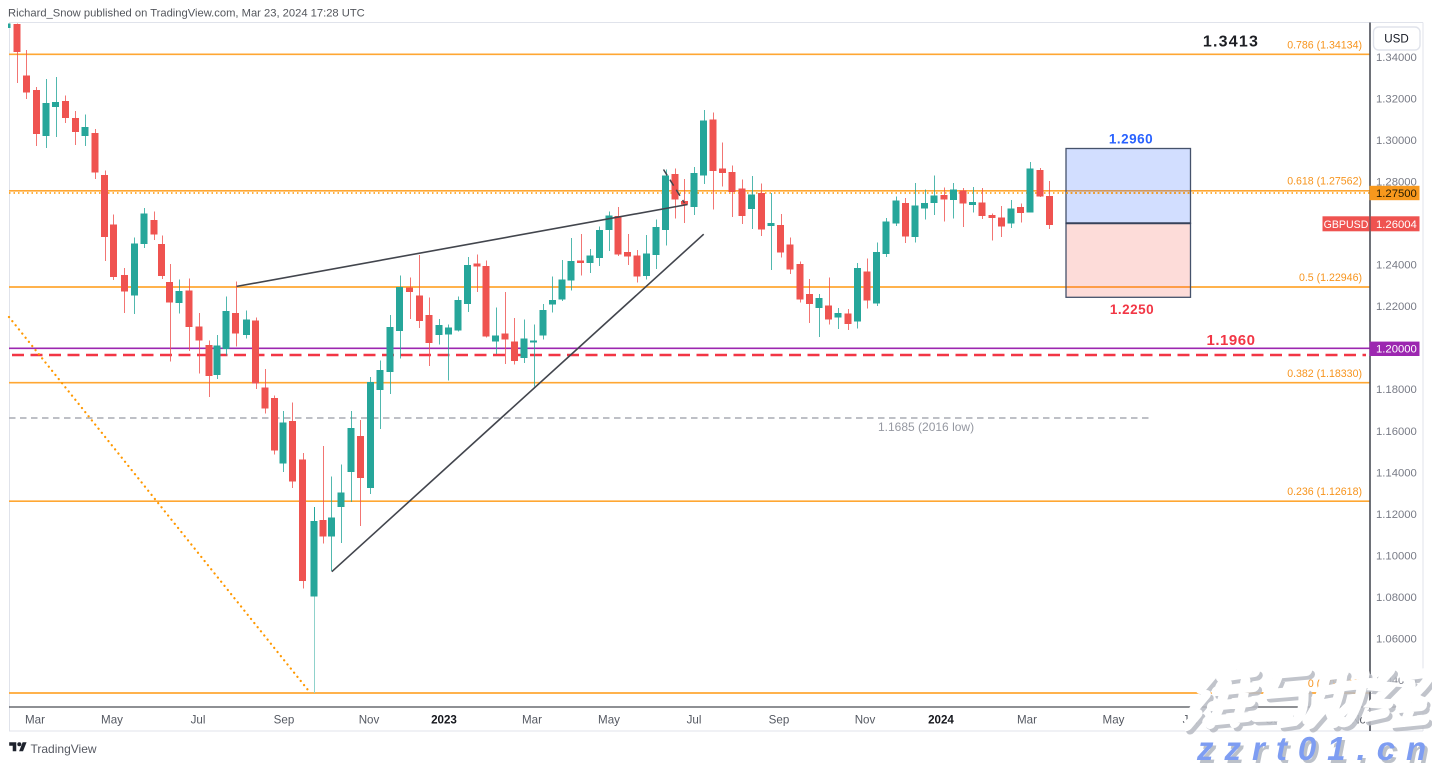 Image resolution: width=1432 pixels, height=763 pixels. I want to click on svg-text: TradingView, so click(64, 749).